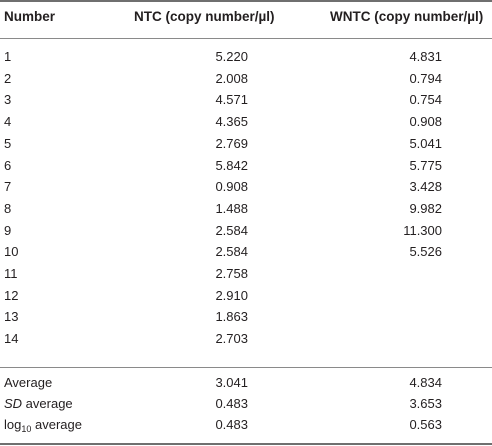 The width and height of the screenshot is (492, 446). What do you see at coordinates (422, 230) in the screenshot?
I see `row-wntc-cell: 11.300` at bounding box center [422, 230].